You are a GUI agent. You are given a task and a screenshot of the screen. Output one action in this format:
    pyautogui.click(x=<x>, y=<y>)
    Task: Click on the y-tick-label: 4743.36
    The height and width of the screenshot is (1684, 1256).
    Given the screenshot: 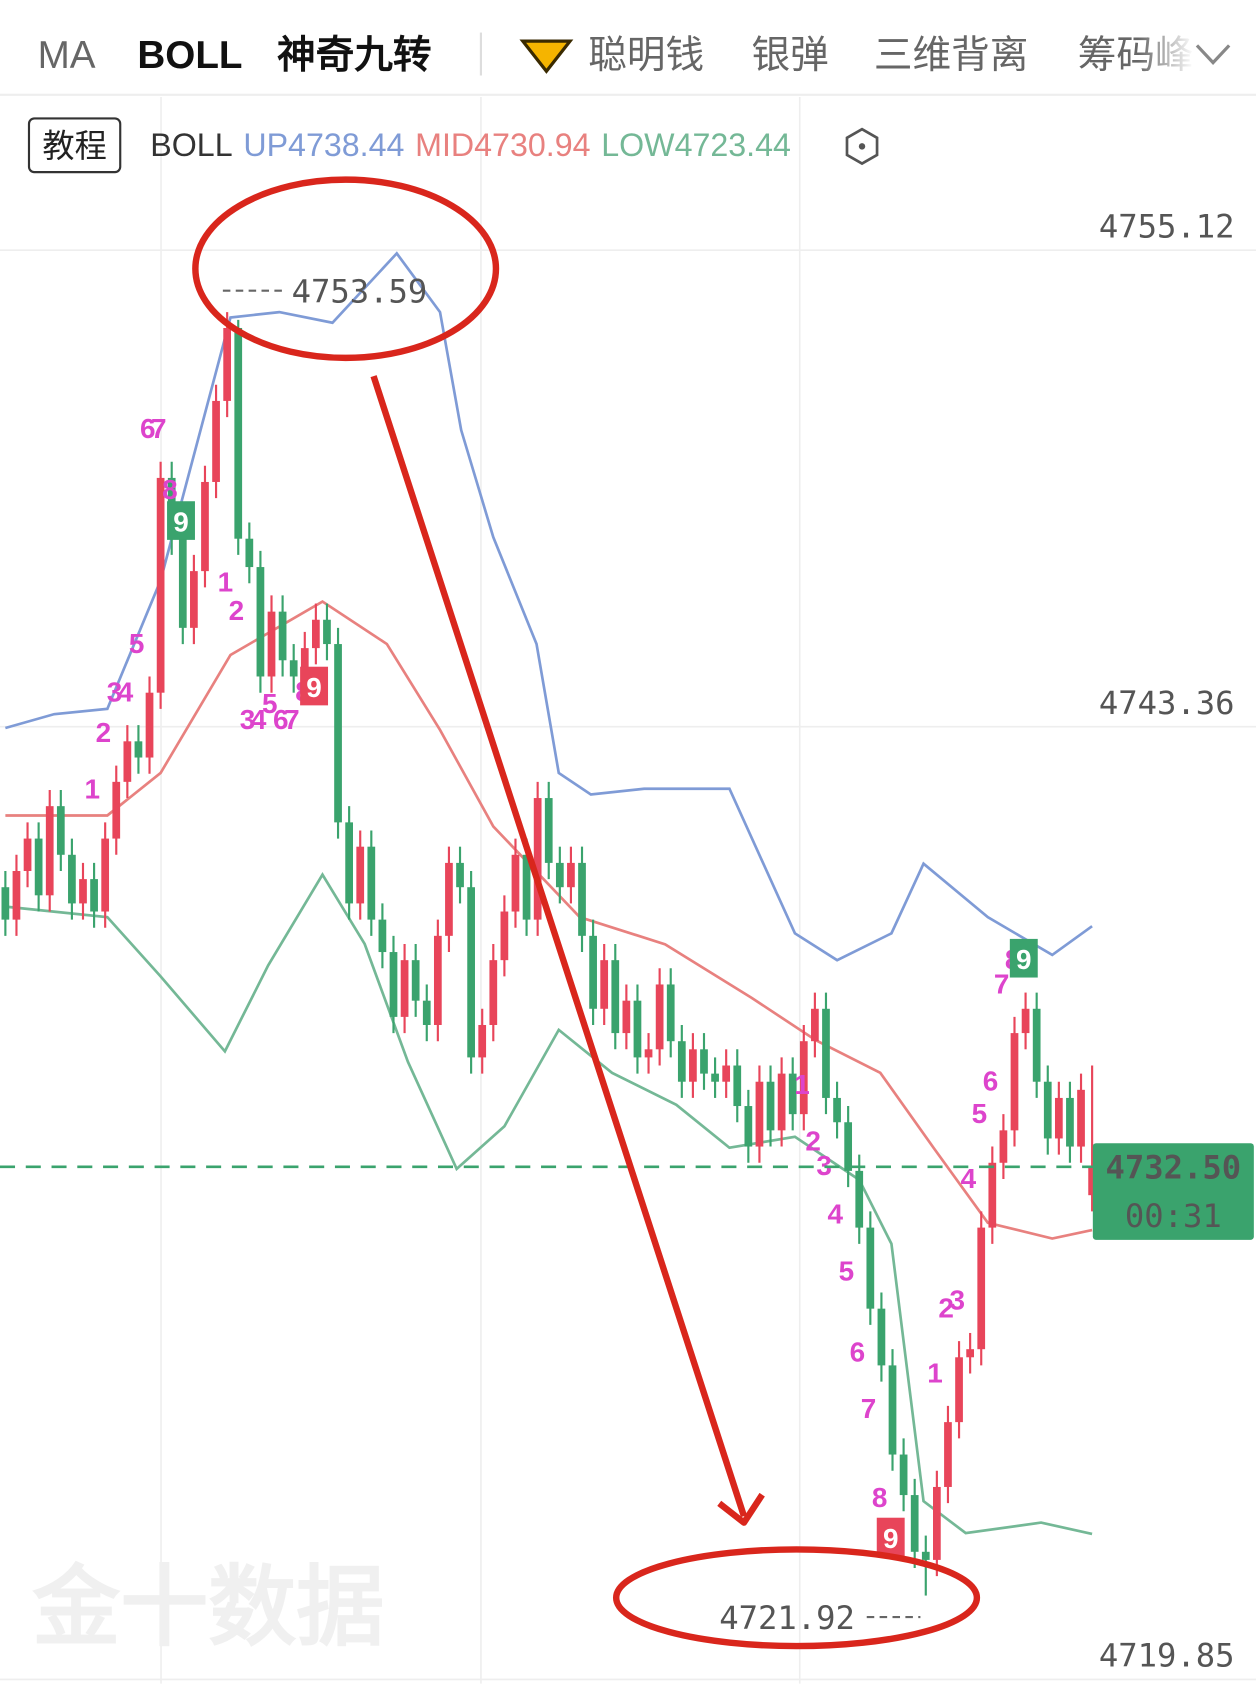 What is the action you would take?
    pyautogui.click(x=1167, y=703)
    